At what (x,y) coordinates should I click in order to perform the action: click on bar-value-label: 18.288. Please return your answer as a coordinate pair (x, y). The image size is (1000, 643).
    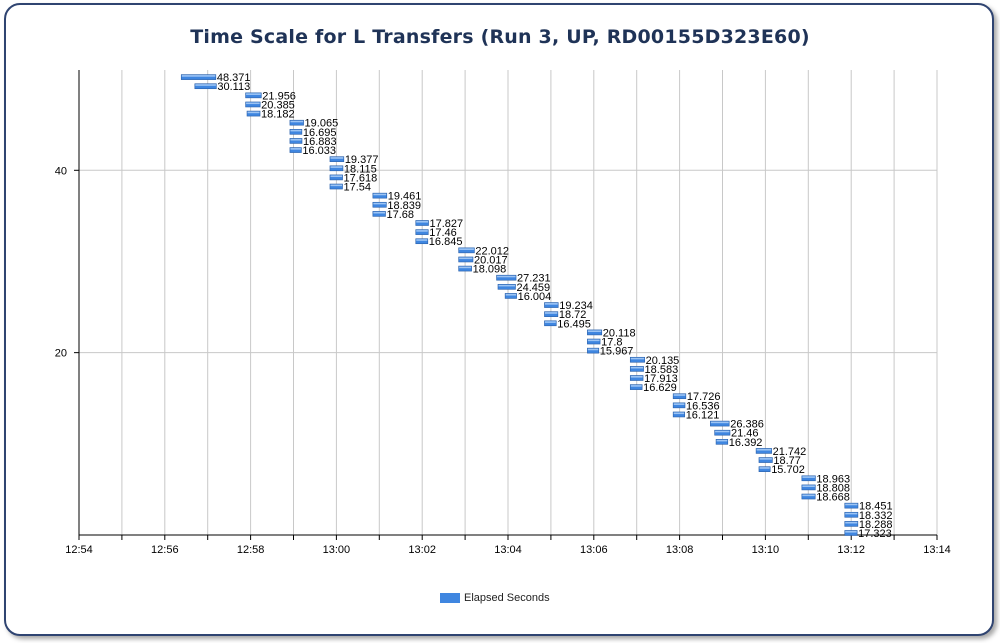
    Looking at the image, I should click on (876, 525).